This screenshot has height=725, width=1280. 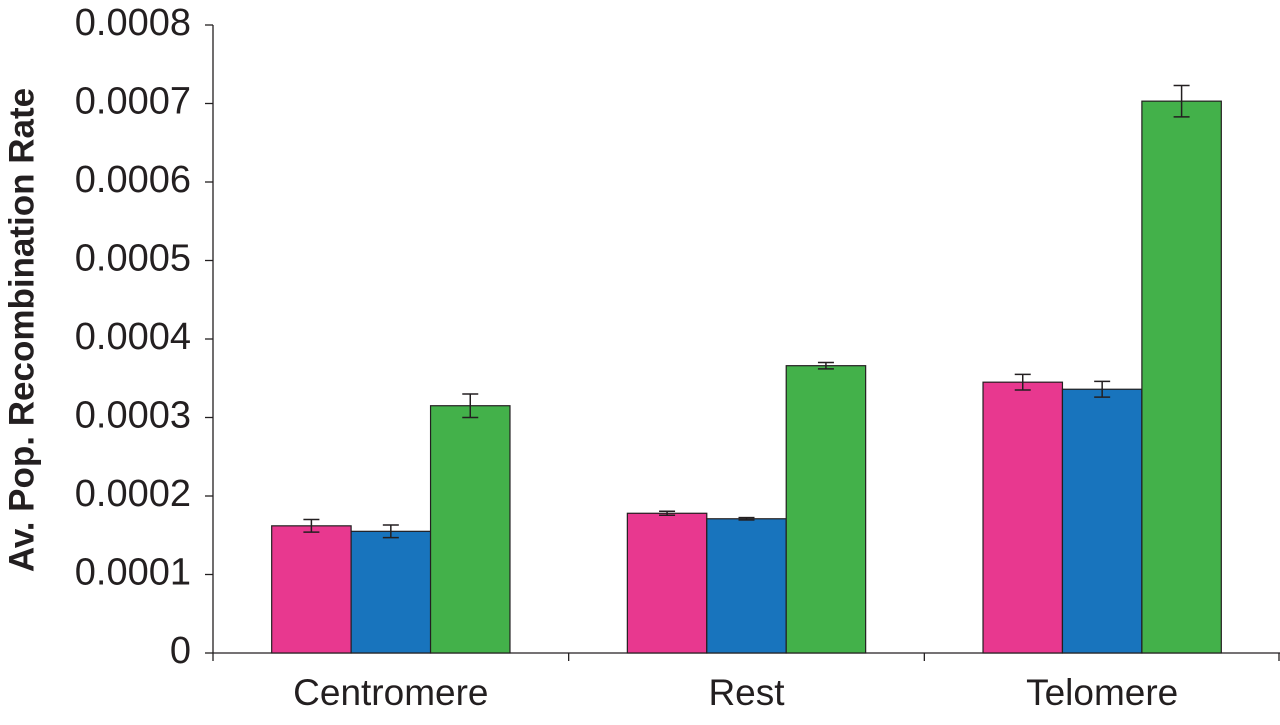 What do you see at coordinates (133, 337) in the screenshot?
I see `y-tick-label: 0.0004` at bounding box center [133, 337].